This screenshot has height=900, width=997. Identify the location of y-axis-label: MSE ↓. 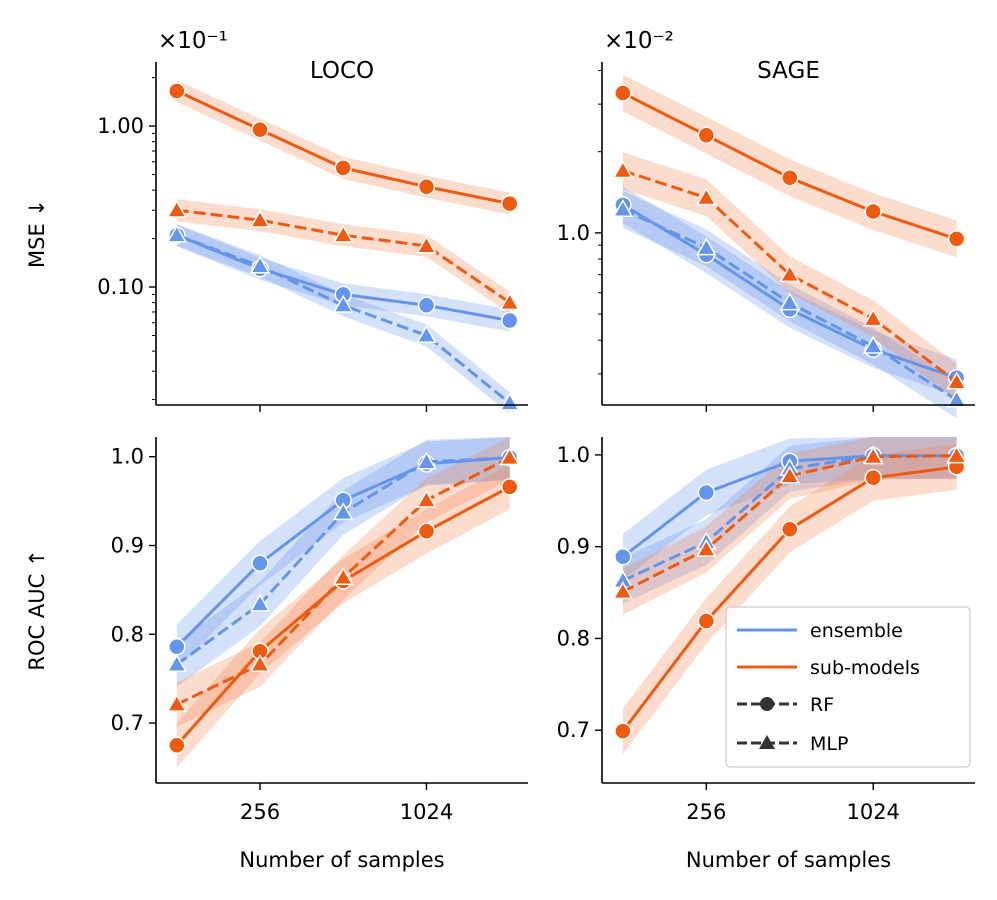
(37, 233).